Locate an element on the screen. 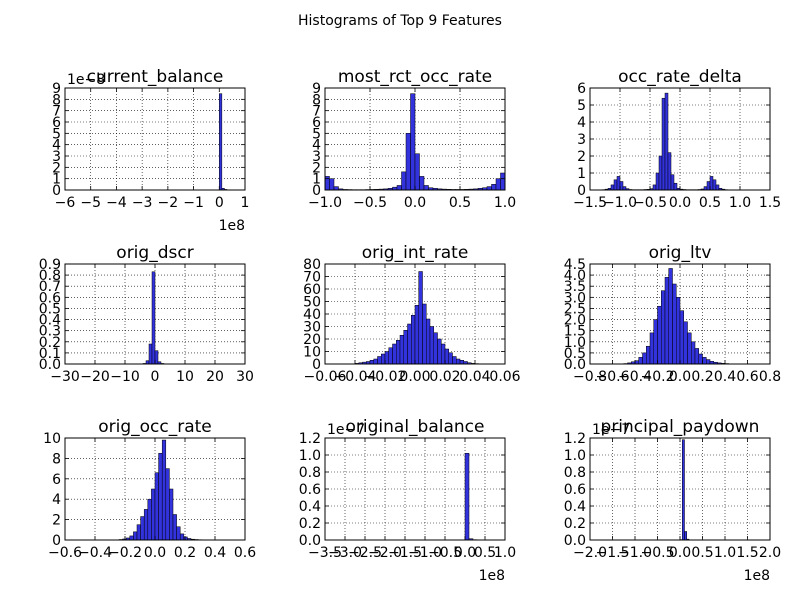 The width and height of the screenshot is (800, 600). y-tick-label: 7 is located at coordinates (316, 112).